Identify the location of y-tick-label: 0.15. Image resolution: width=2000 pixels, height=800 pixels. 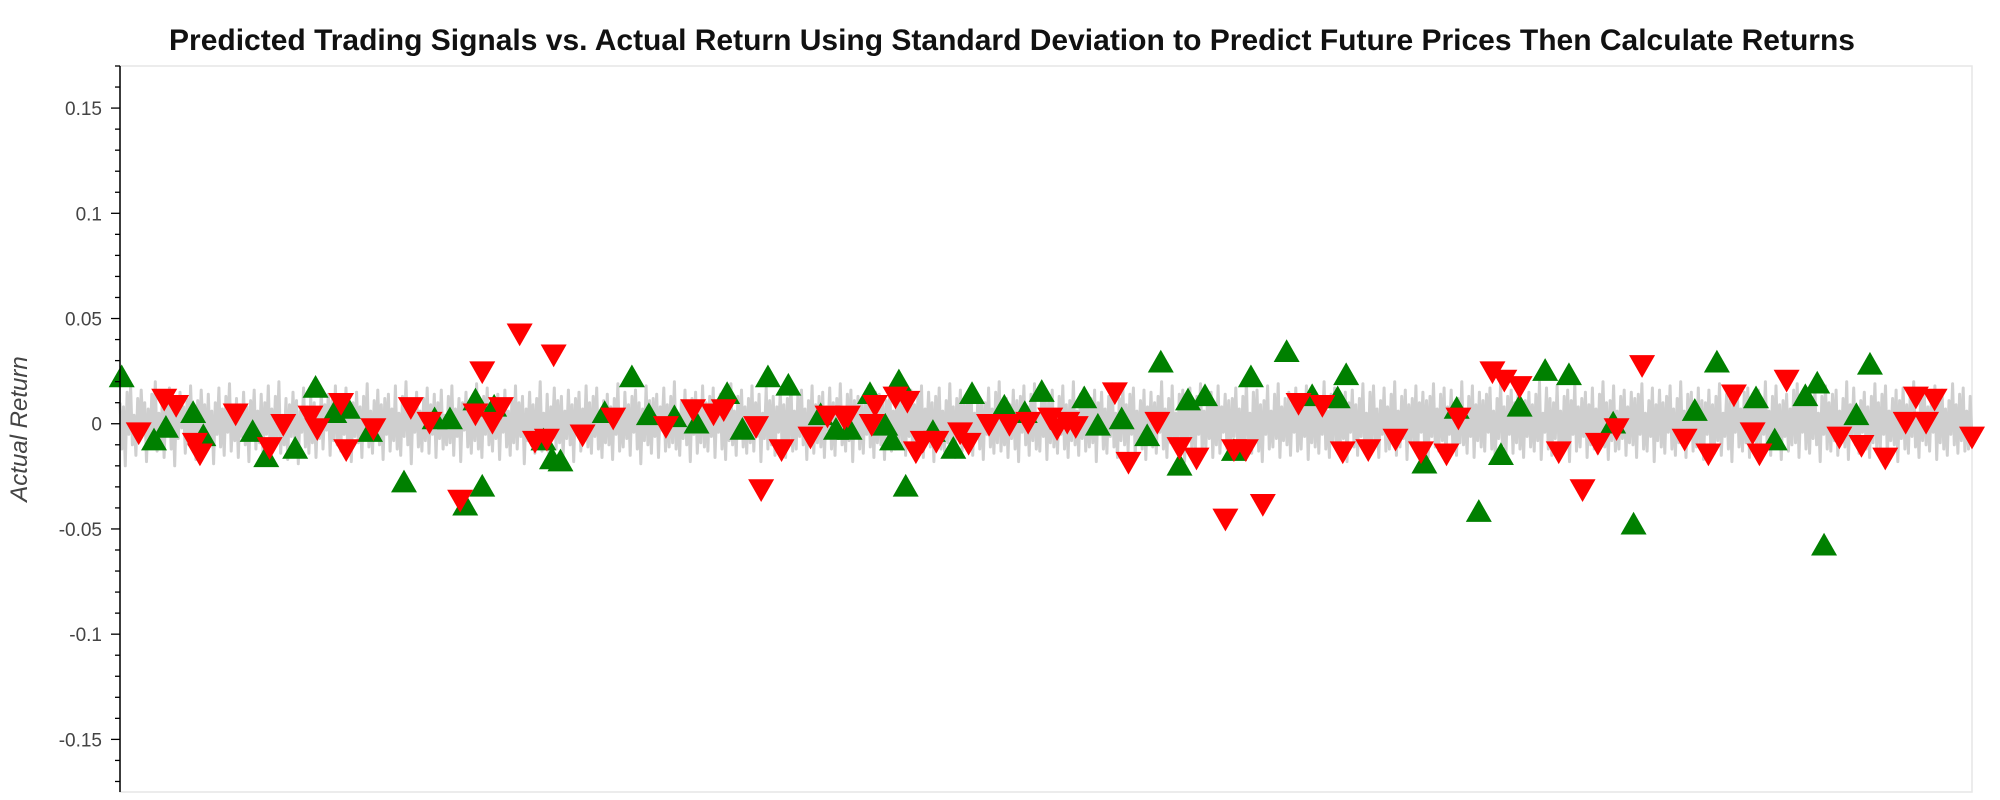
(83, 109).